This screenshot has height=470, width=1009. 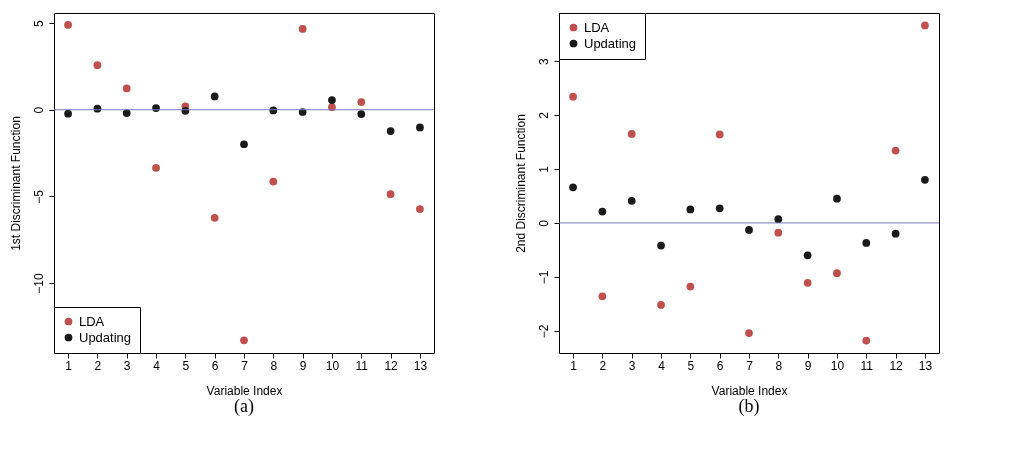 What do you see at coordinates (543, 61) in the screenshot?
I see `y-tick-label: 3` at bounding box center [543, 61].